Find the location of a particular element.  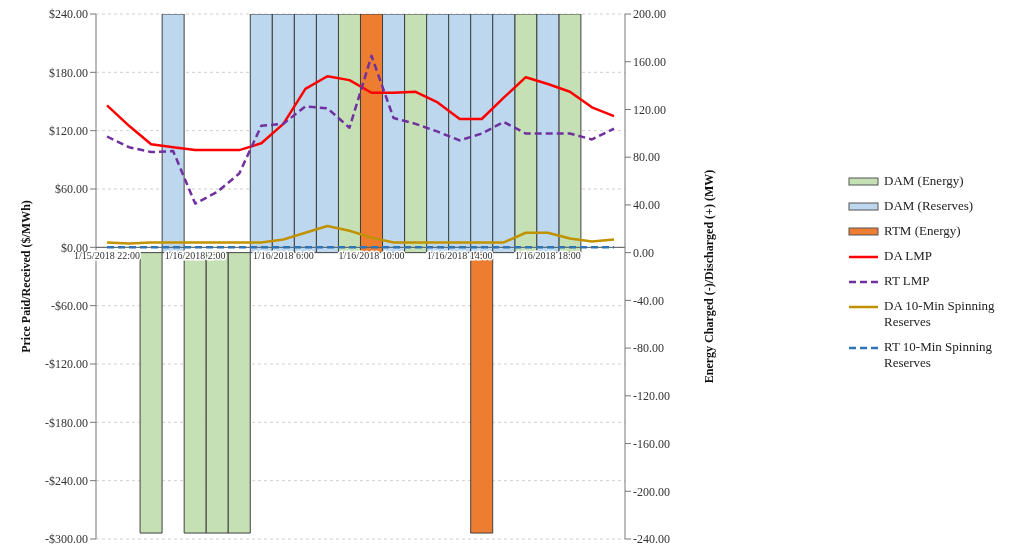

legend-label: DA 10-Min Spinning Reserves is located at coordinates (940, 313).